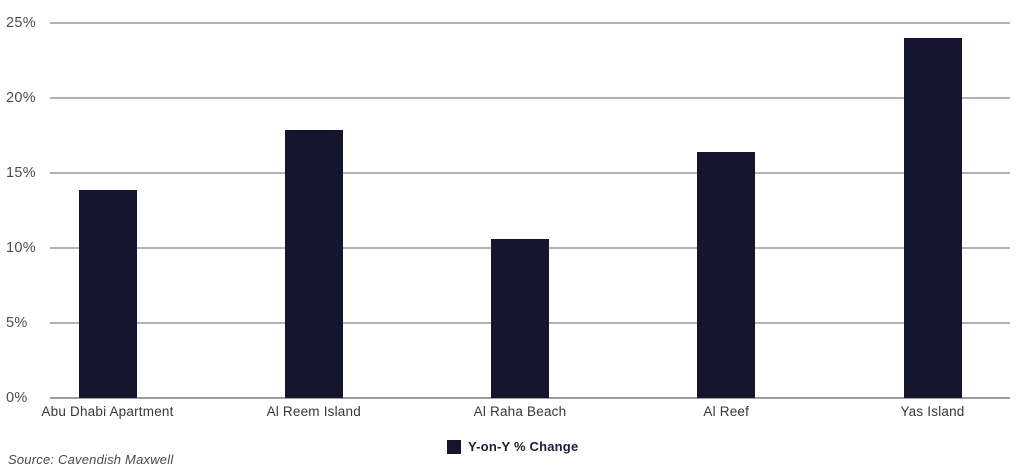 This screenshot has width=1024, height=475. Describe the element at coordinates (21, 98) in the screenshot. I see `y-tick-label: 20%` at that location.